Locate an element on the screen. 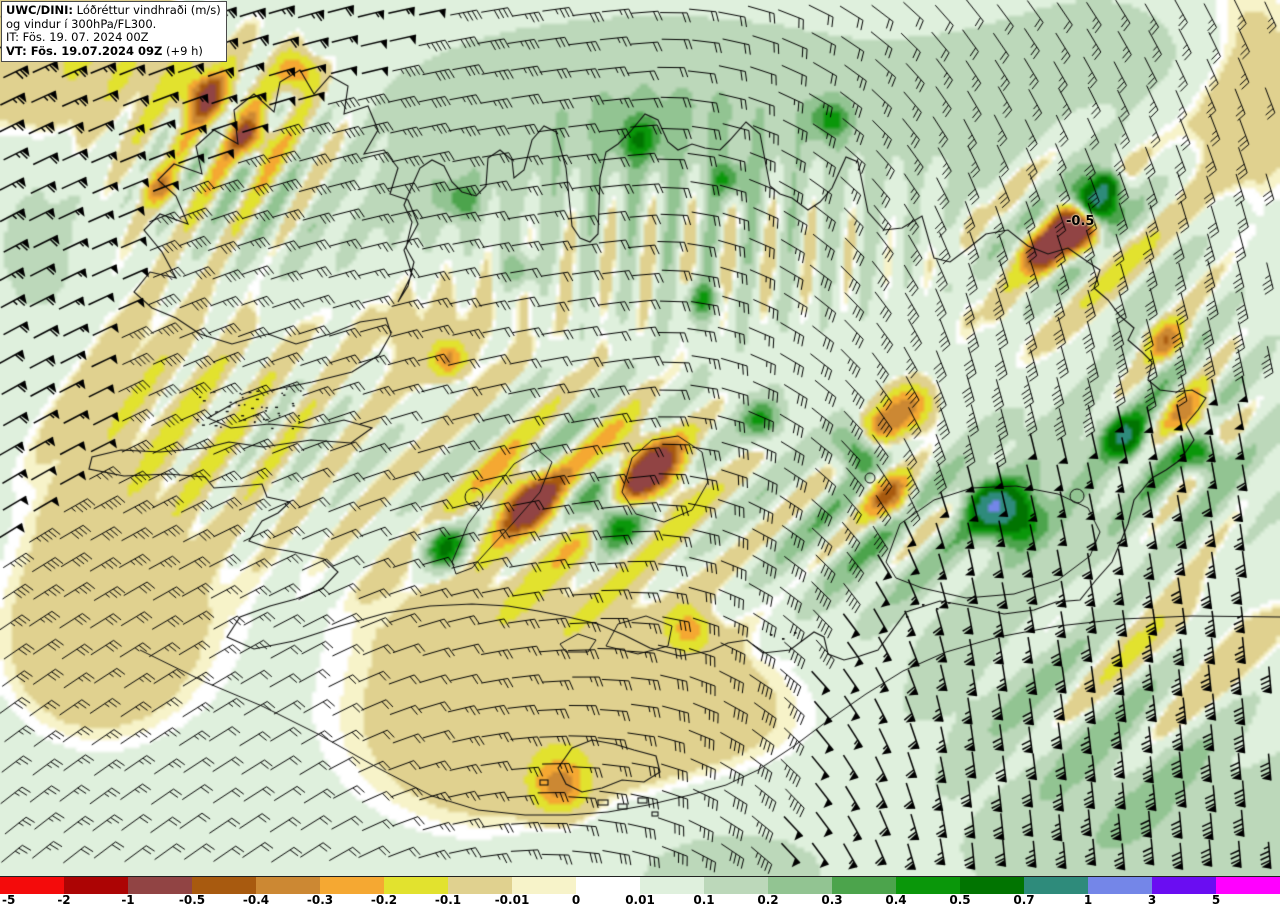 Image resolution: width=1280 pixels, height=908 pixels. scale-tick-label: 5 is located at coordinates (1216, 900).